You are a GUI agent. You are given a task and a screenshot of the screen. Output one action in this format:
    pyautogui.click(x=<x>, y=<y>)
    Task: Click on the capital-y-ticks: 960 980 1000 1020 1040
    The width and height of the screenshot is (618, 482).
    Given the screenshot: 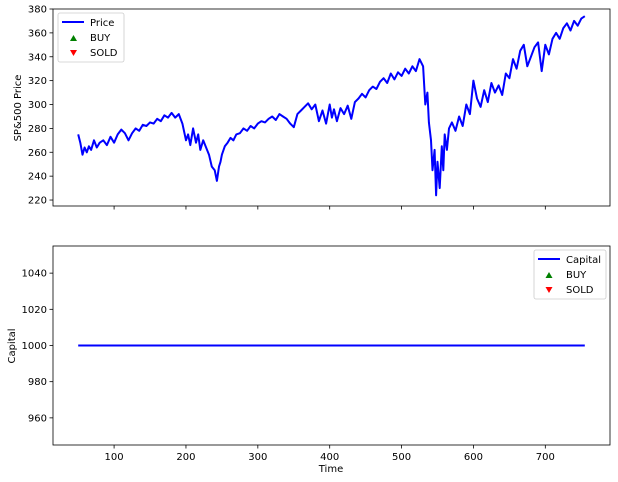 What is the action you would take?
    pyautogui.click(x=37, y=346)
    